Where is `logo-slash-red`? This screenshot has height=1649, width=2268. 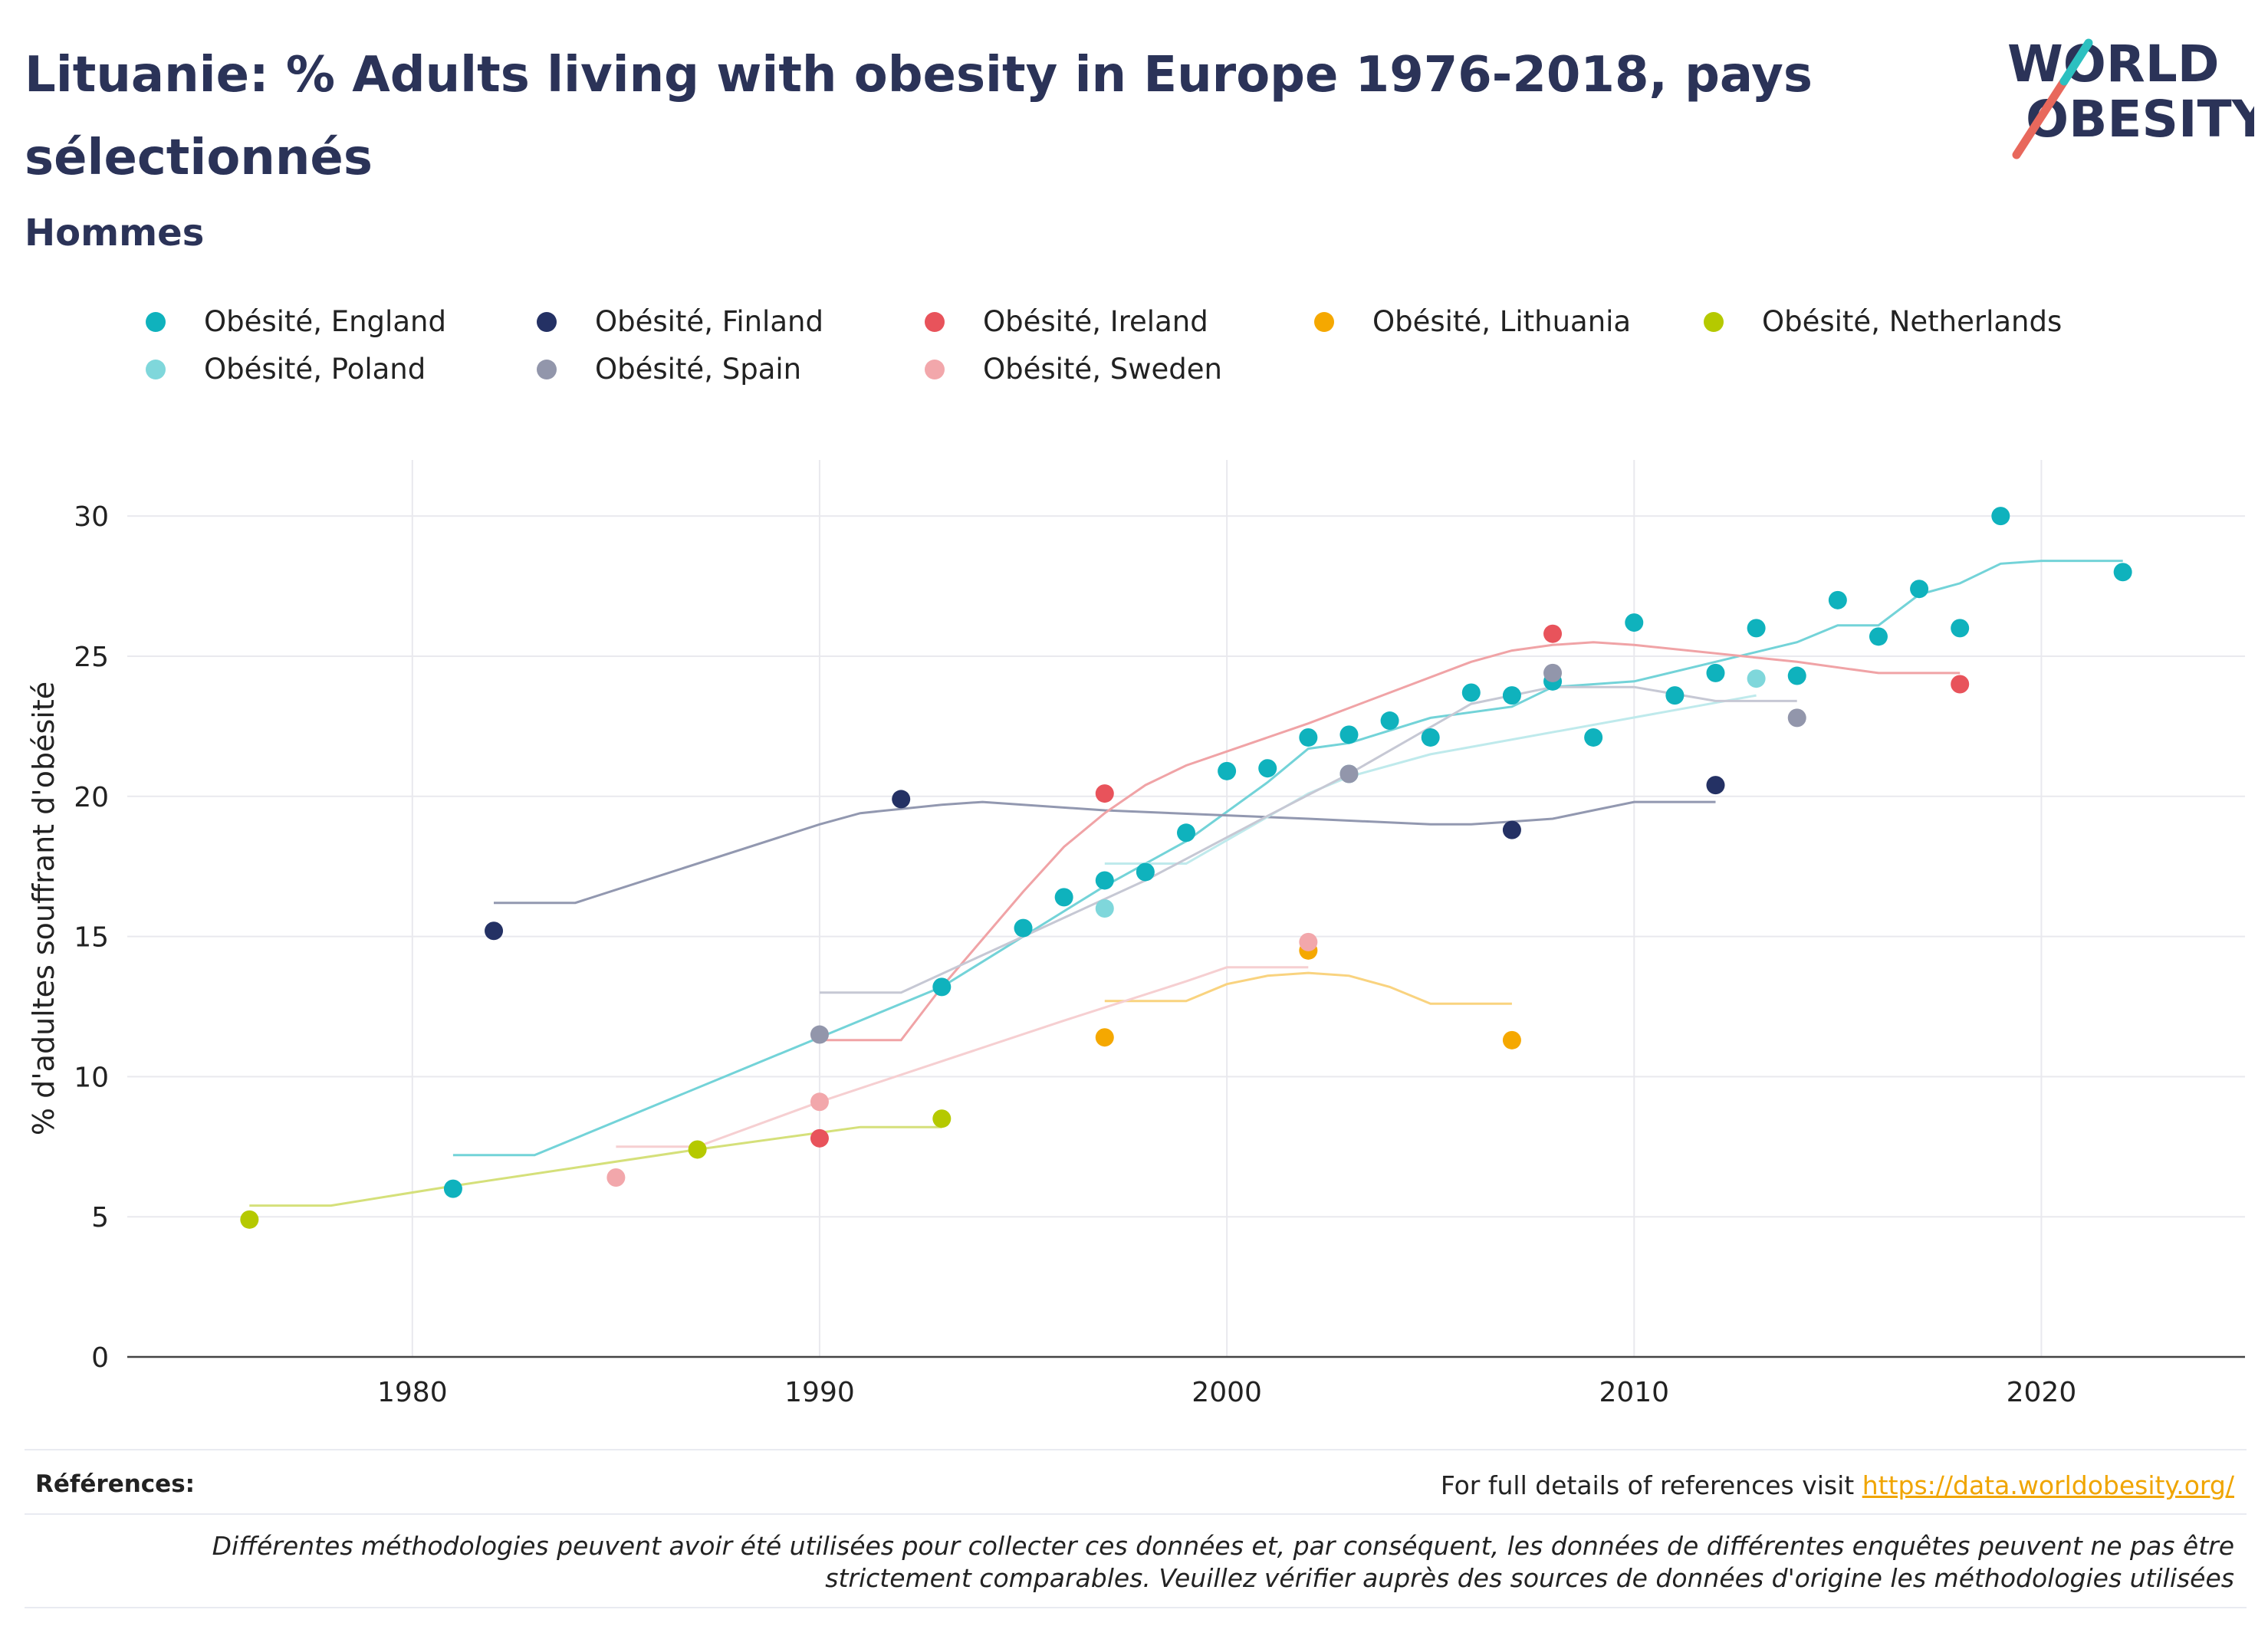
logo-slash-red is located at coordinates (2040, 118).